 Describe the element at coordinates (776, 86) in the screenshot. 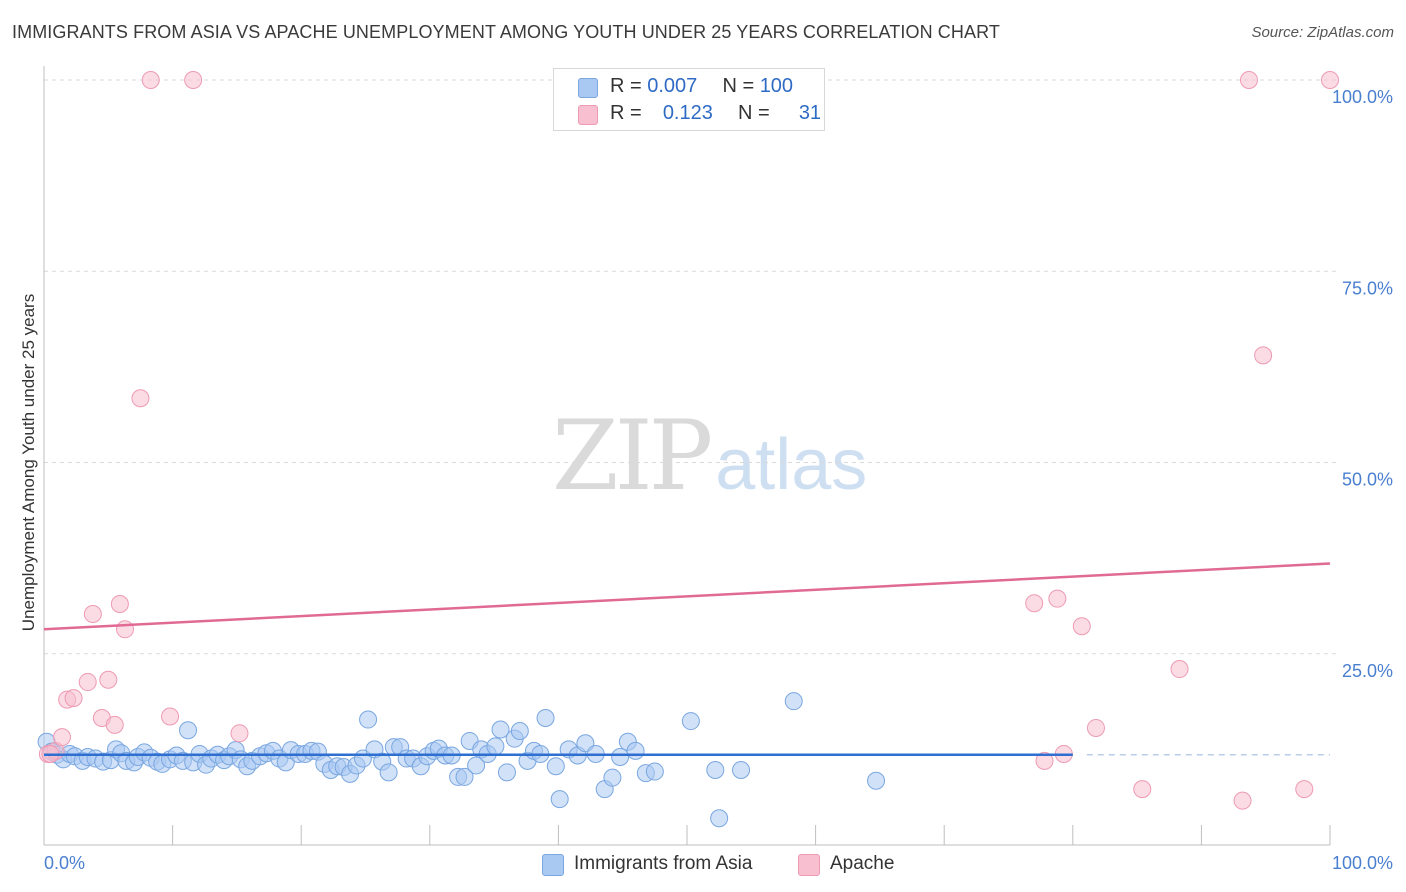

I see `legend-n-value-asia: 100` at that location.